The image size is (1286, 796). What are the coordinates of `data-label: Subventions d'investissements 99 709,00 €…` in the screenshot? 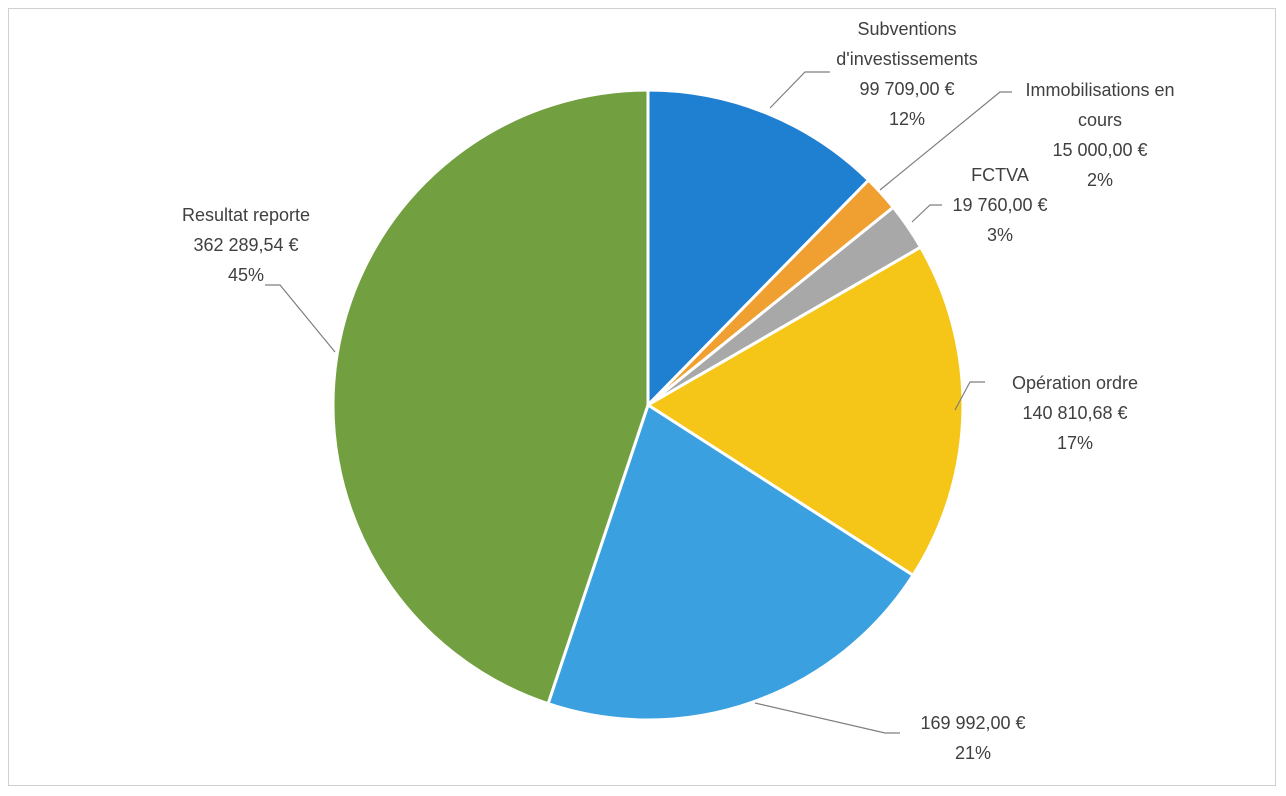 It's located at (907, 74).